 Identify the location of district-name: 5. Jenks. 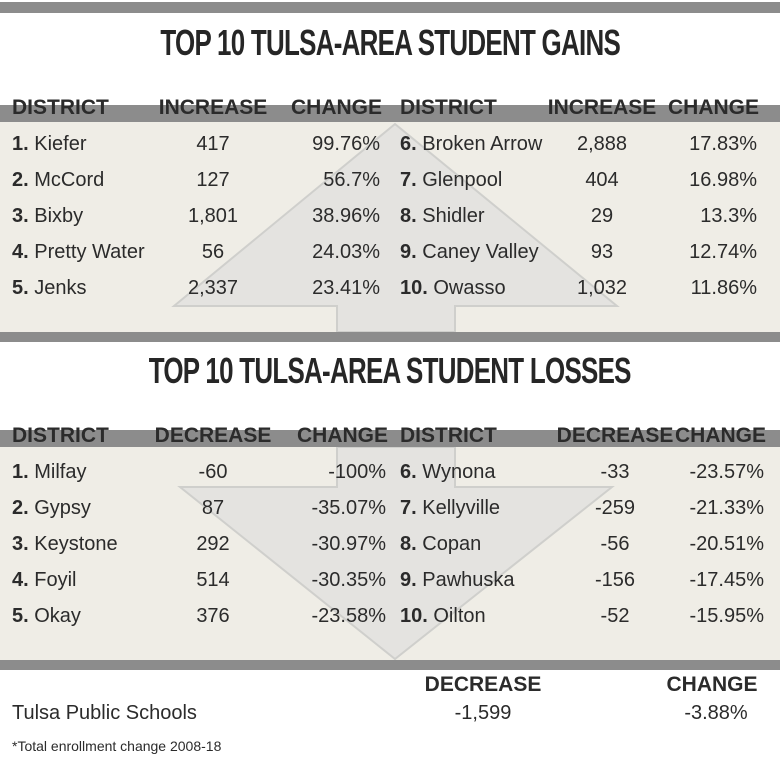
(49, 288).